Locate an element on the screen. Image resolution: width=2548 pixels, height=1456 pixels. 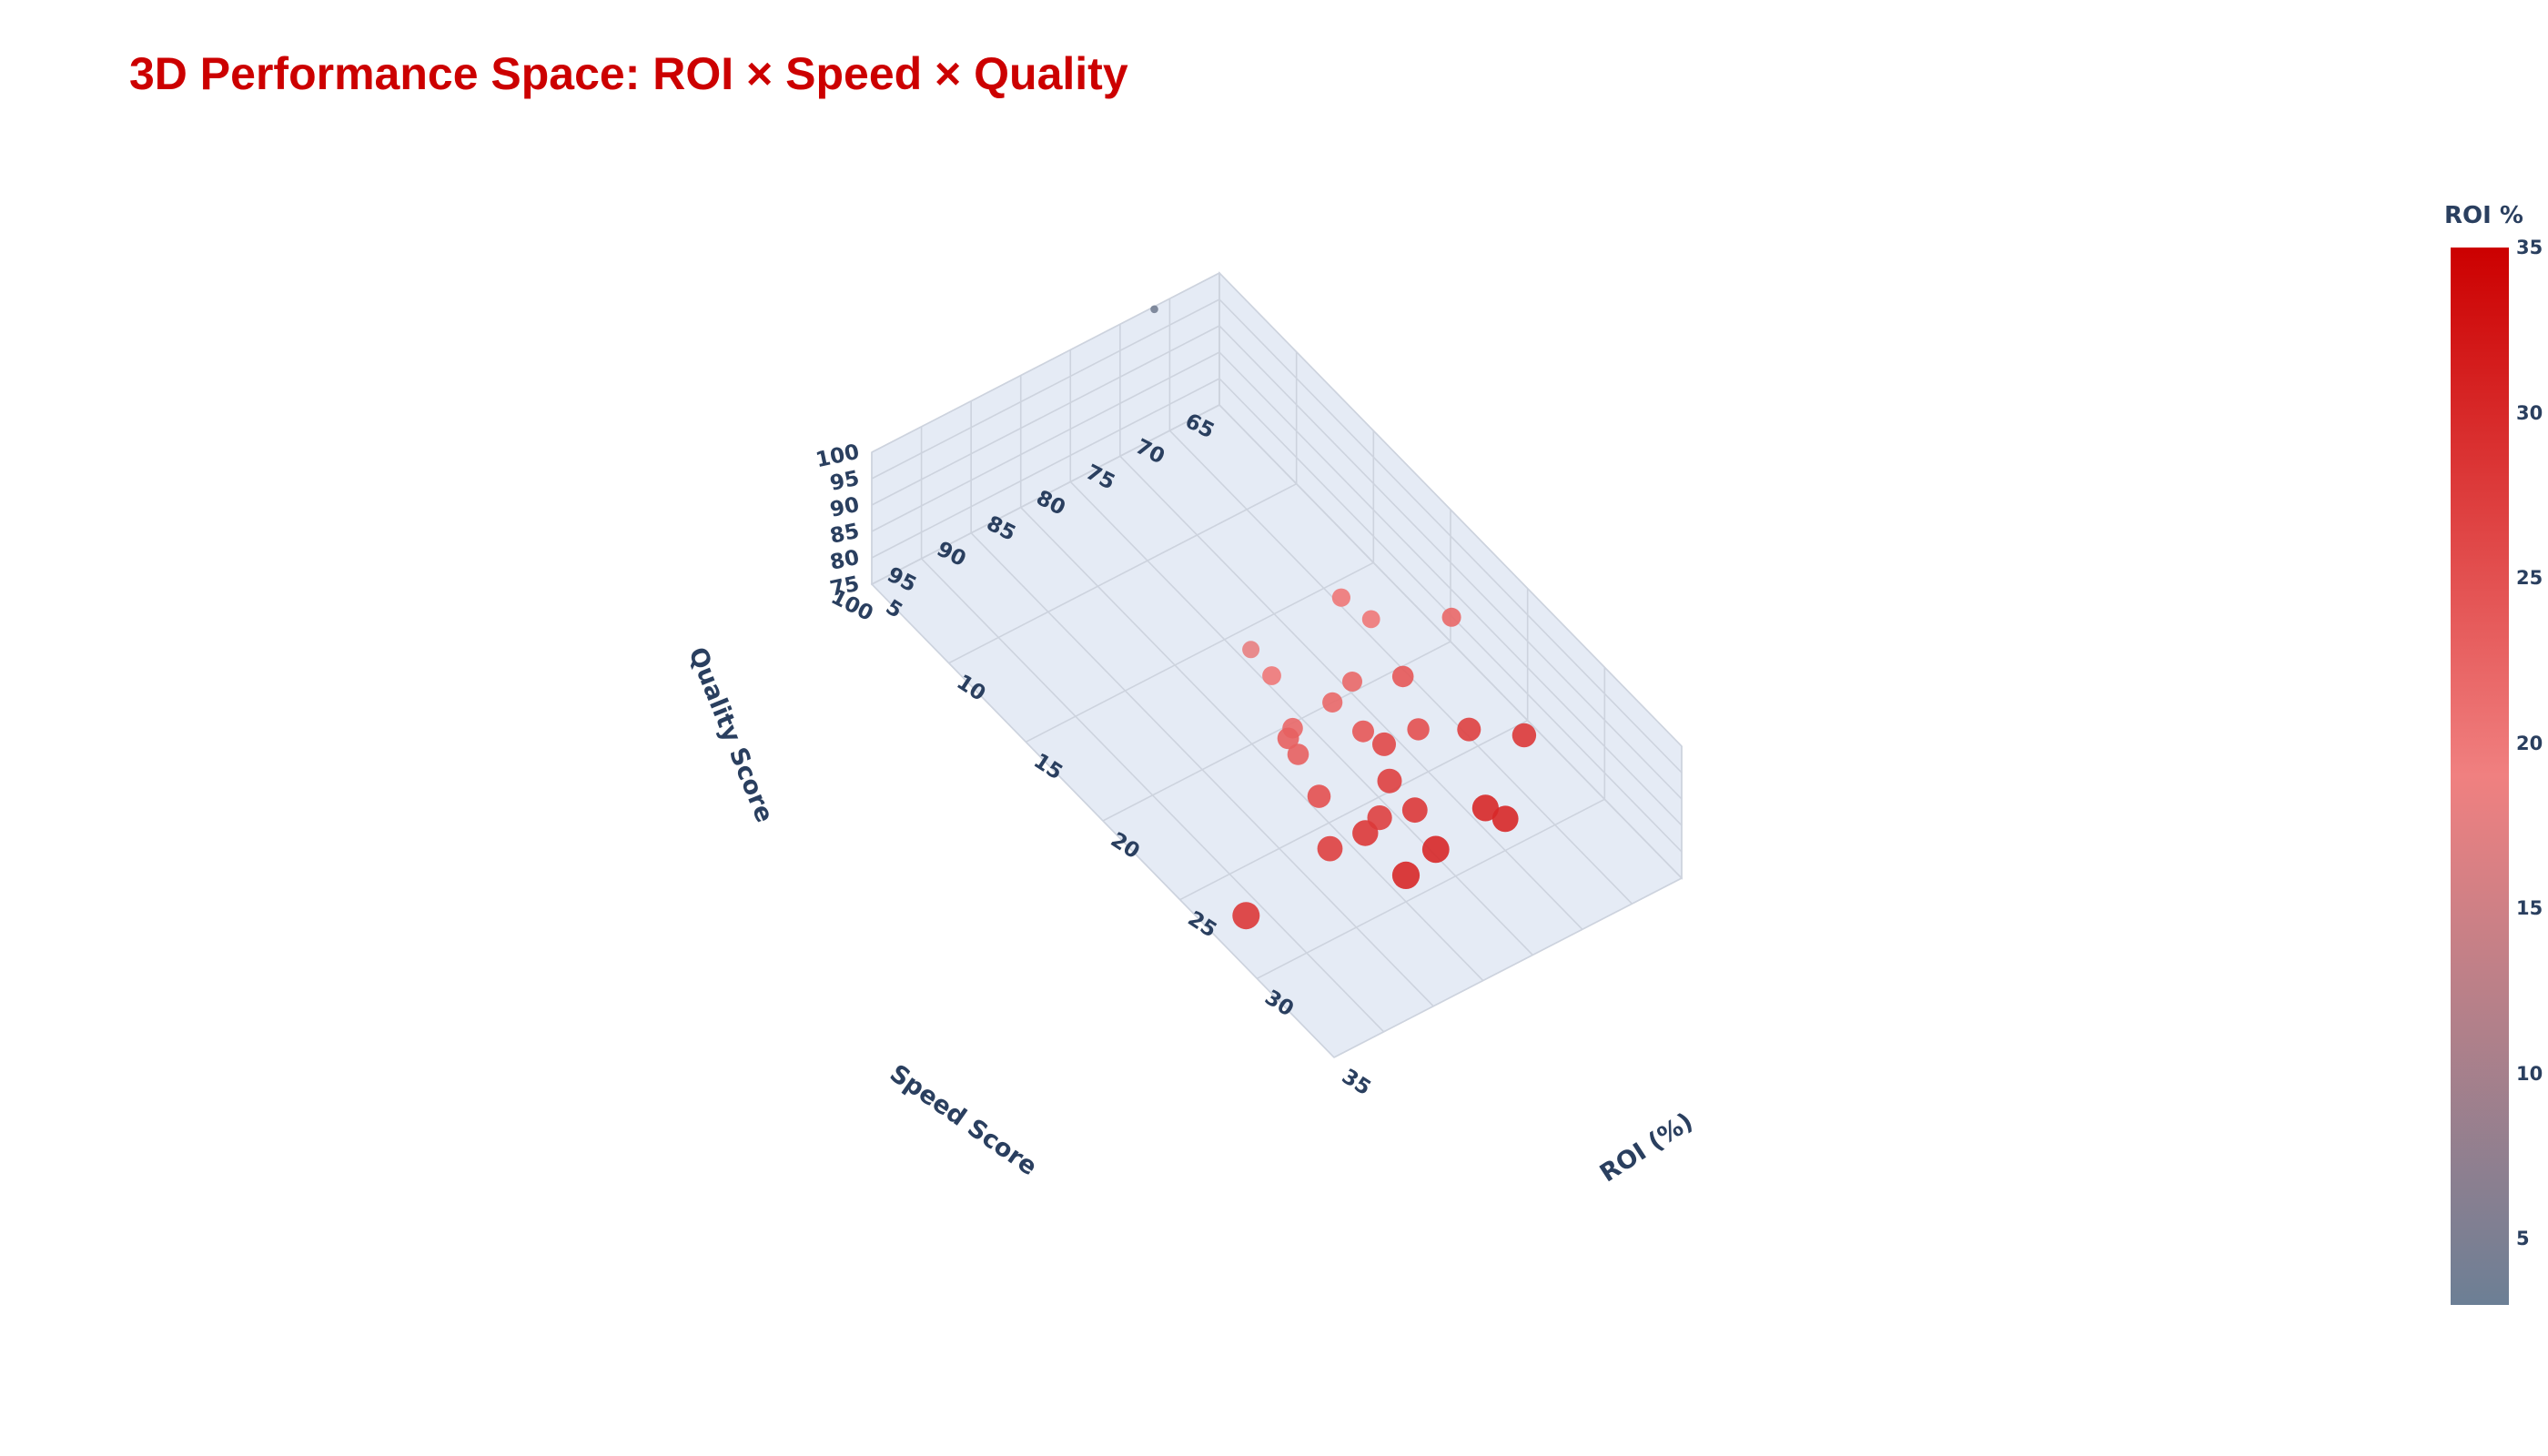
axis-title-speed: Speed Score is located at coordinates (964, 1120).